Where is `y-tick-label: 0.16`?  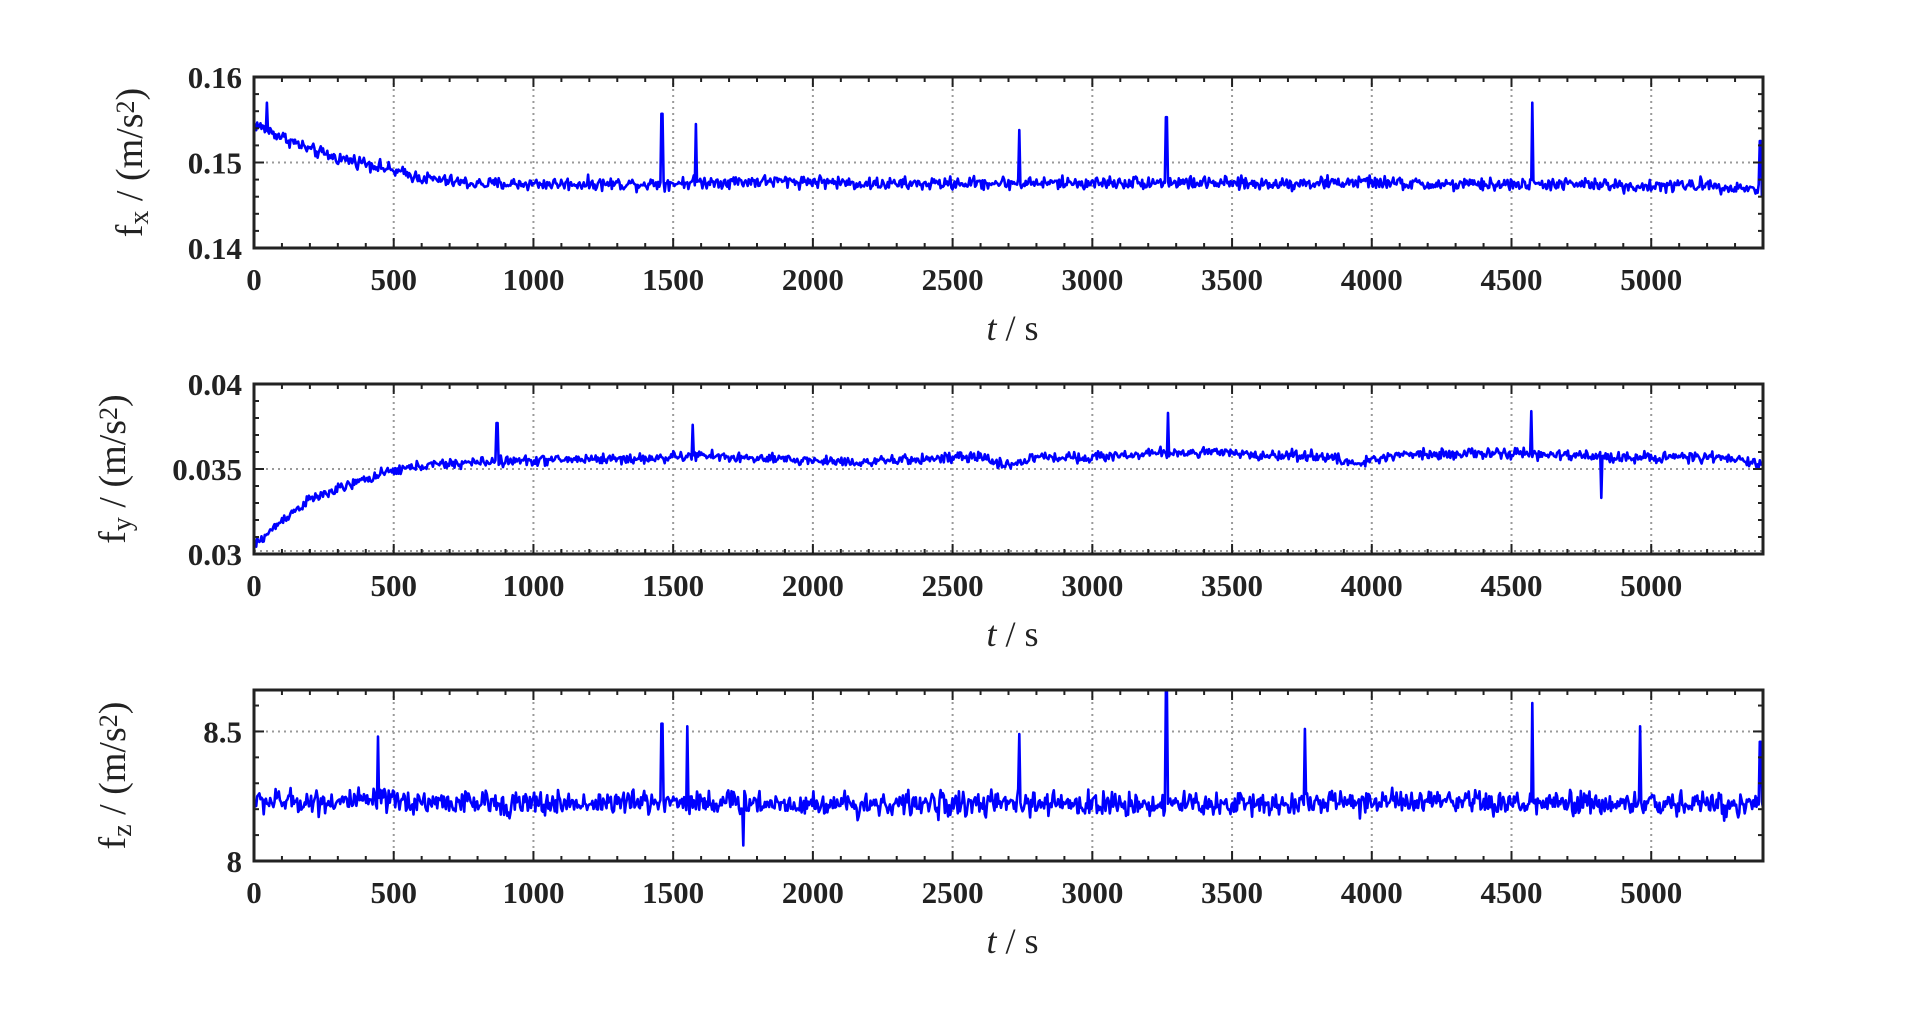
y-tick-label: 0.16 is located at coordinates (215, 77).